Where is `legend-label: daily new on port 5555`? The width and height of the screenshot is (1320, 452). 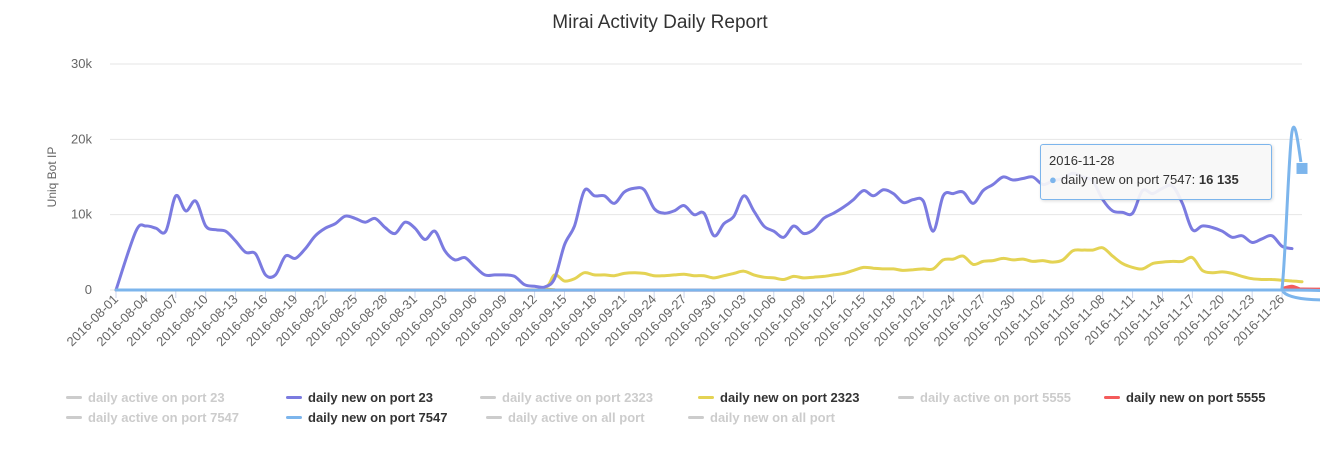
legend-label: daily new on port 5555 is located at coordinates (1196, 397).